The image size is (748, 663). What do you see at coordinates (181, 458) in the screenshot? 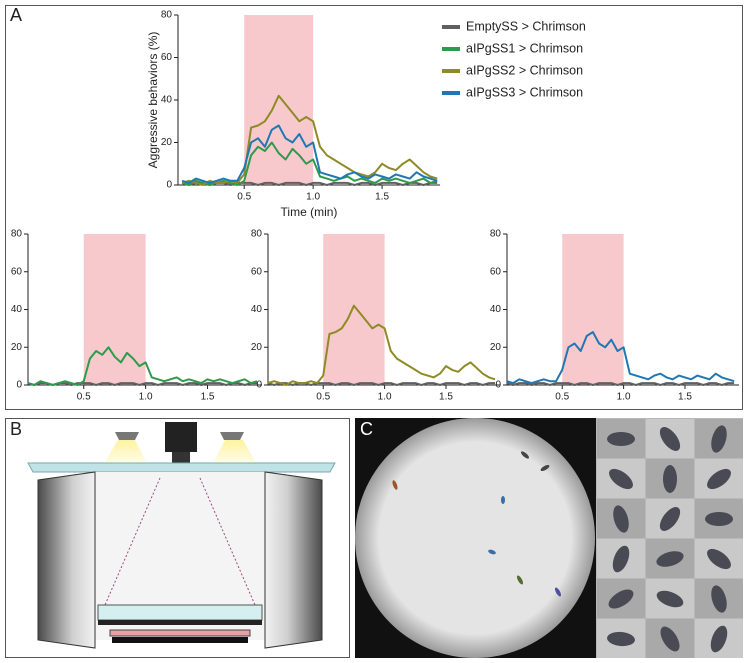
I see `camera-lens` at bounding box center [181, 458].